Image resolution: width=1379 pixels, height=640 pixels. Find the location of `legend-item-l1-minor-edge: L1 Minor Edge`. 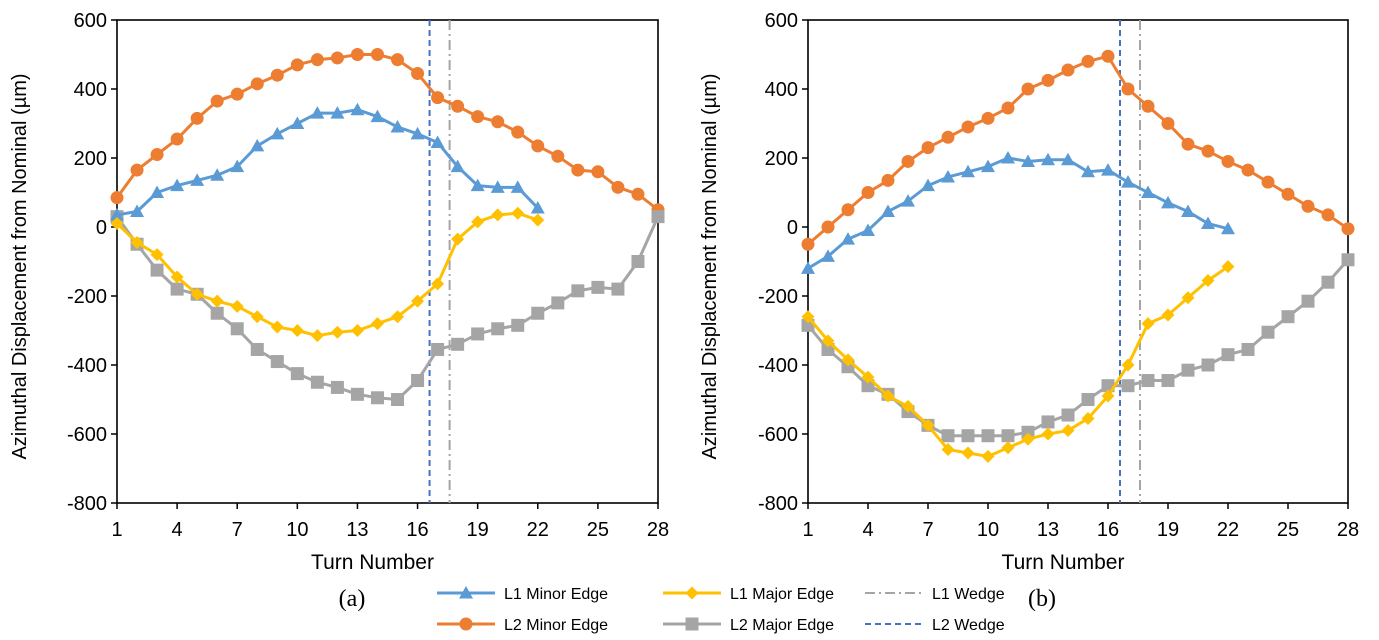

legend-item-l1-minor-edge: L1 Minor Edge is located at coordinates (522, 594).